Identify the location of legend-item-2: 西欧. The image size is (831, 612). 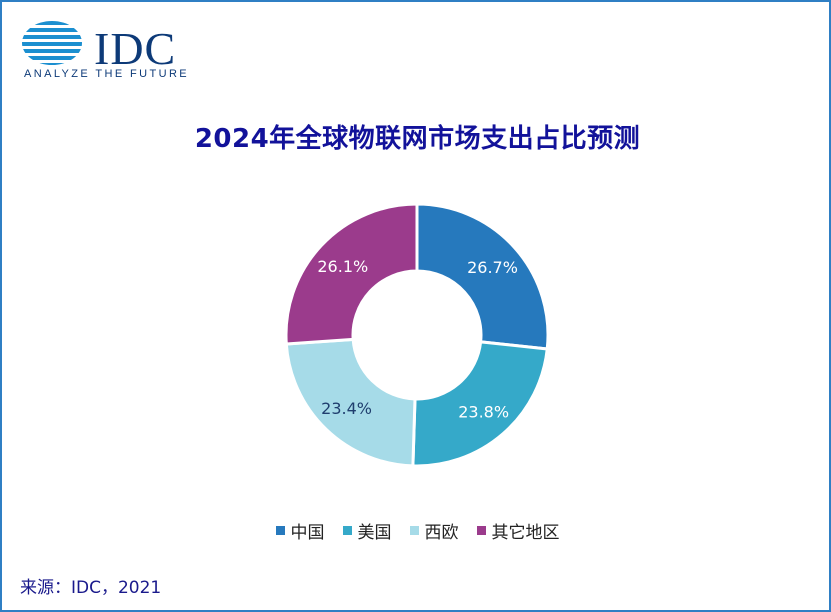
(434, 530).